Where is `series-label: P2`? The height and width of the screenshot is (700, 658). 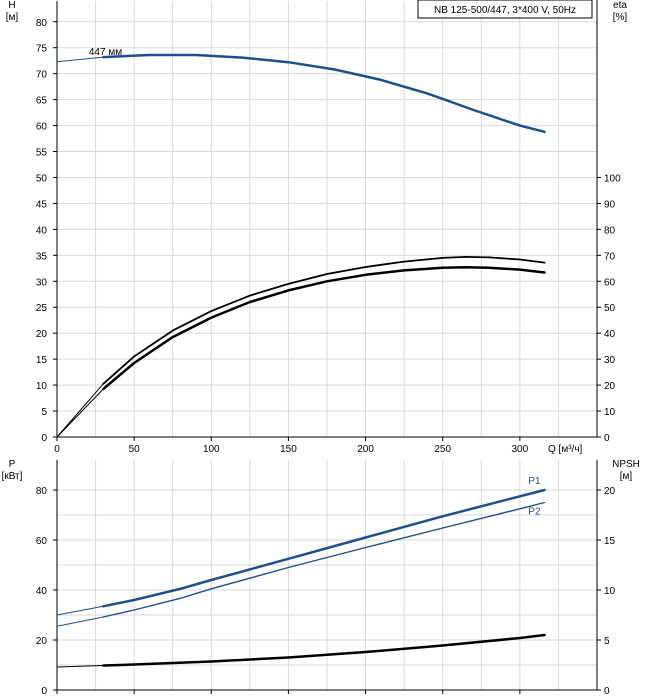 series-label: P2 is located at coordinates (534, 512).